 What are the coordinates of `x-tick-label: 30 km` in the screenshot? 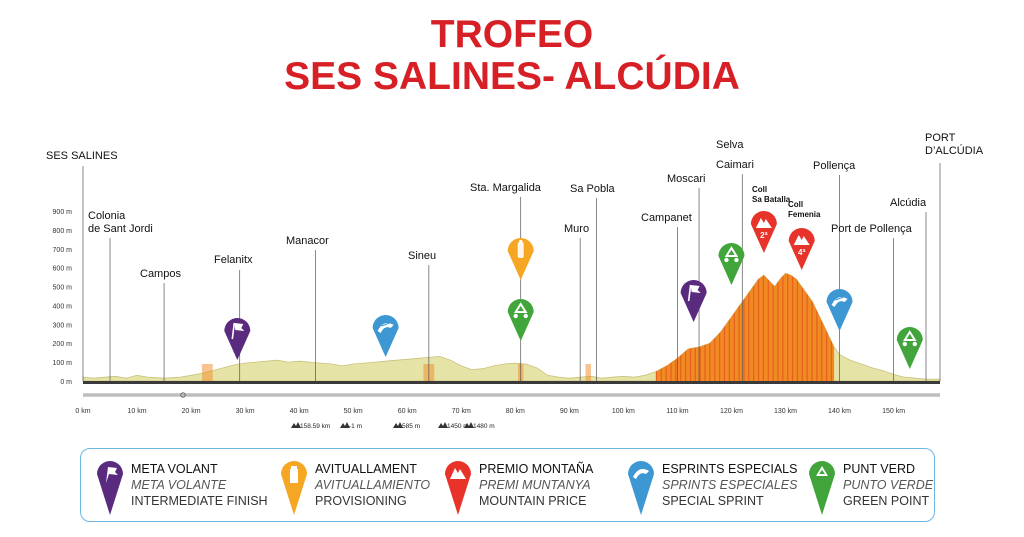 It's located at (245, 411).